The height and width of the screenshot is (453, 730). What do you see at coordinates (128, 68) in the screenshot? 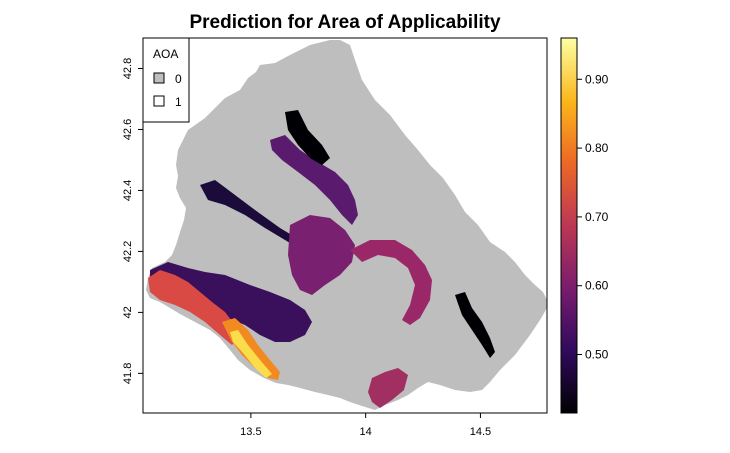
I see `y-tick-label-5: 42.8` at bounding box center [128, 68].